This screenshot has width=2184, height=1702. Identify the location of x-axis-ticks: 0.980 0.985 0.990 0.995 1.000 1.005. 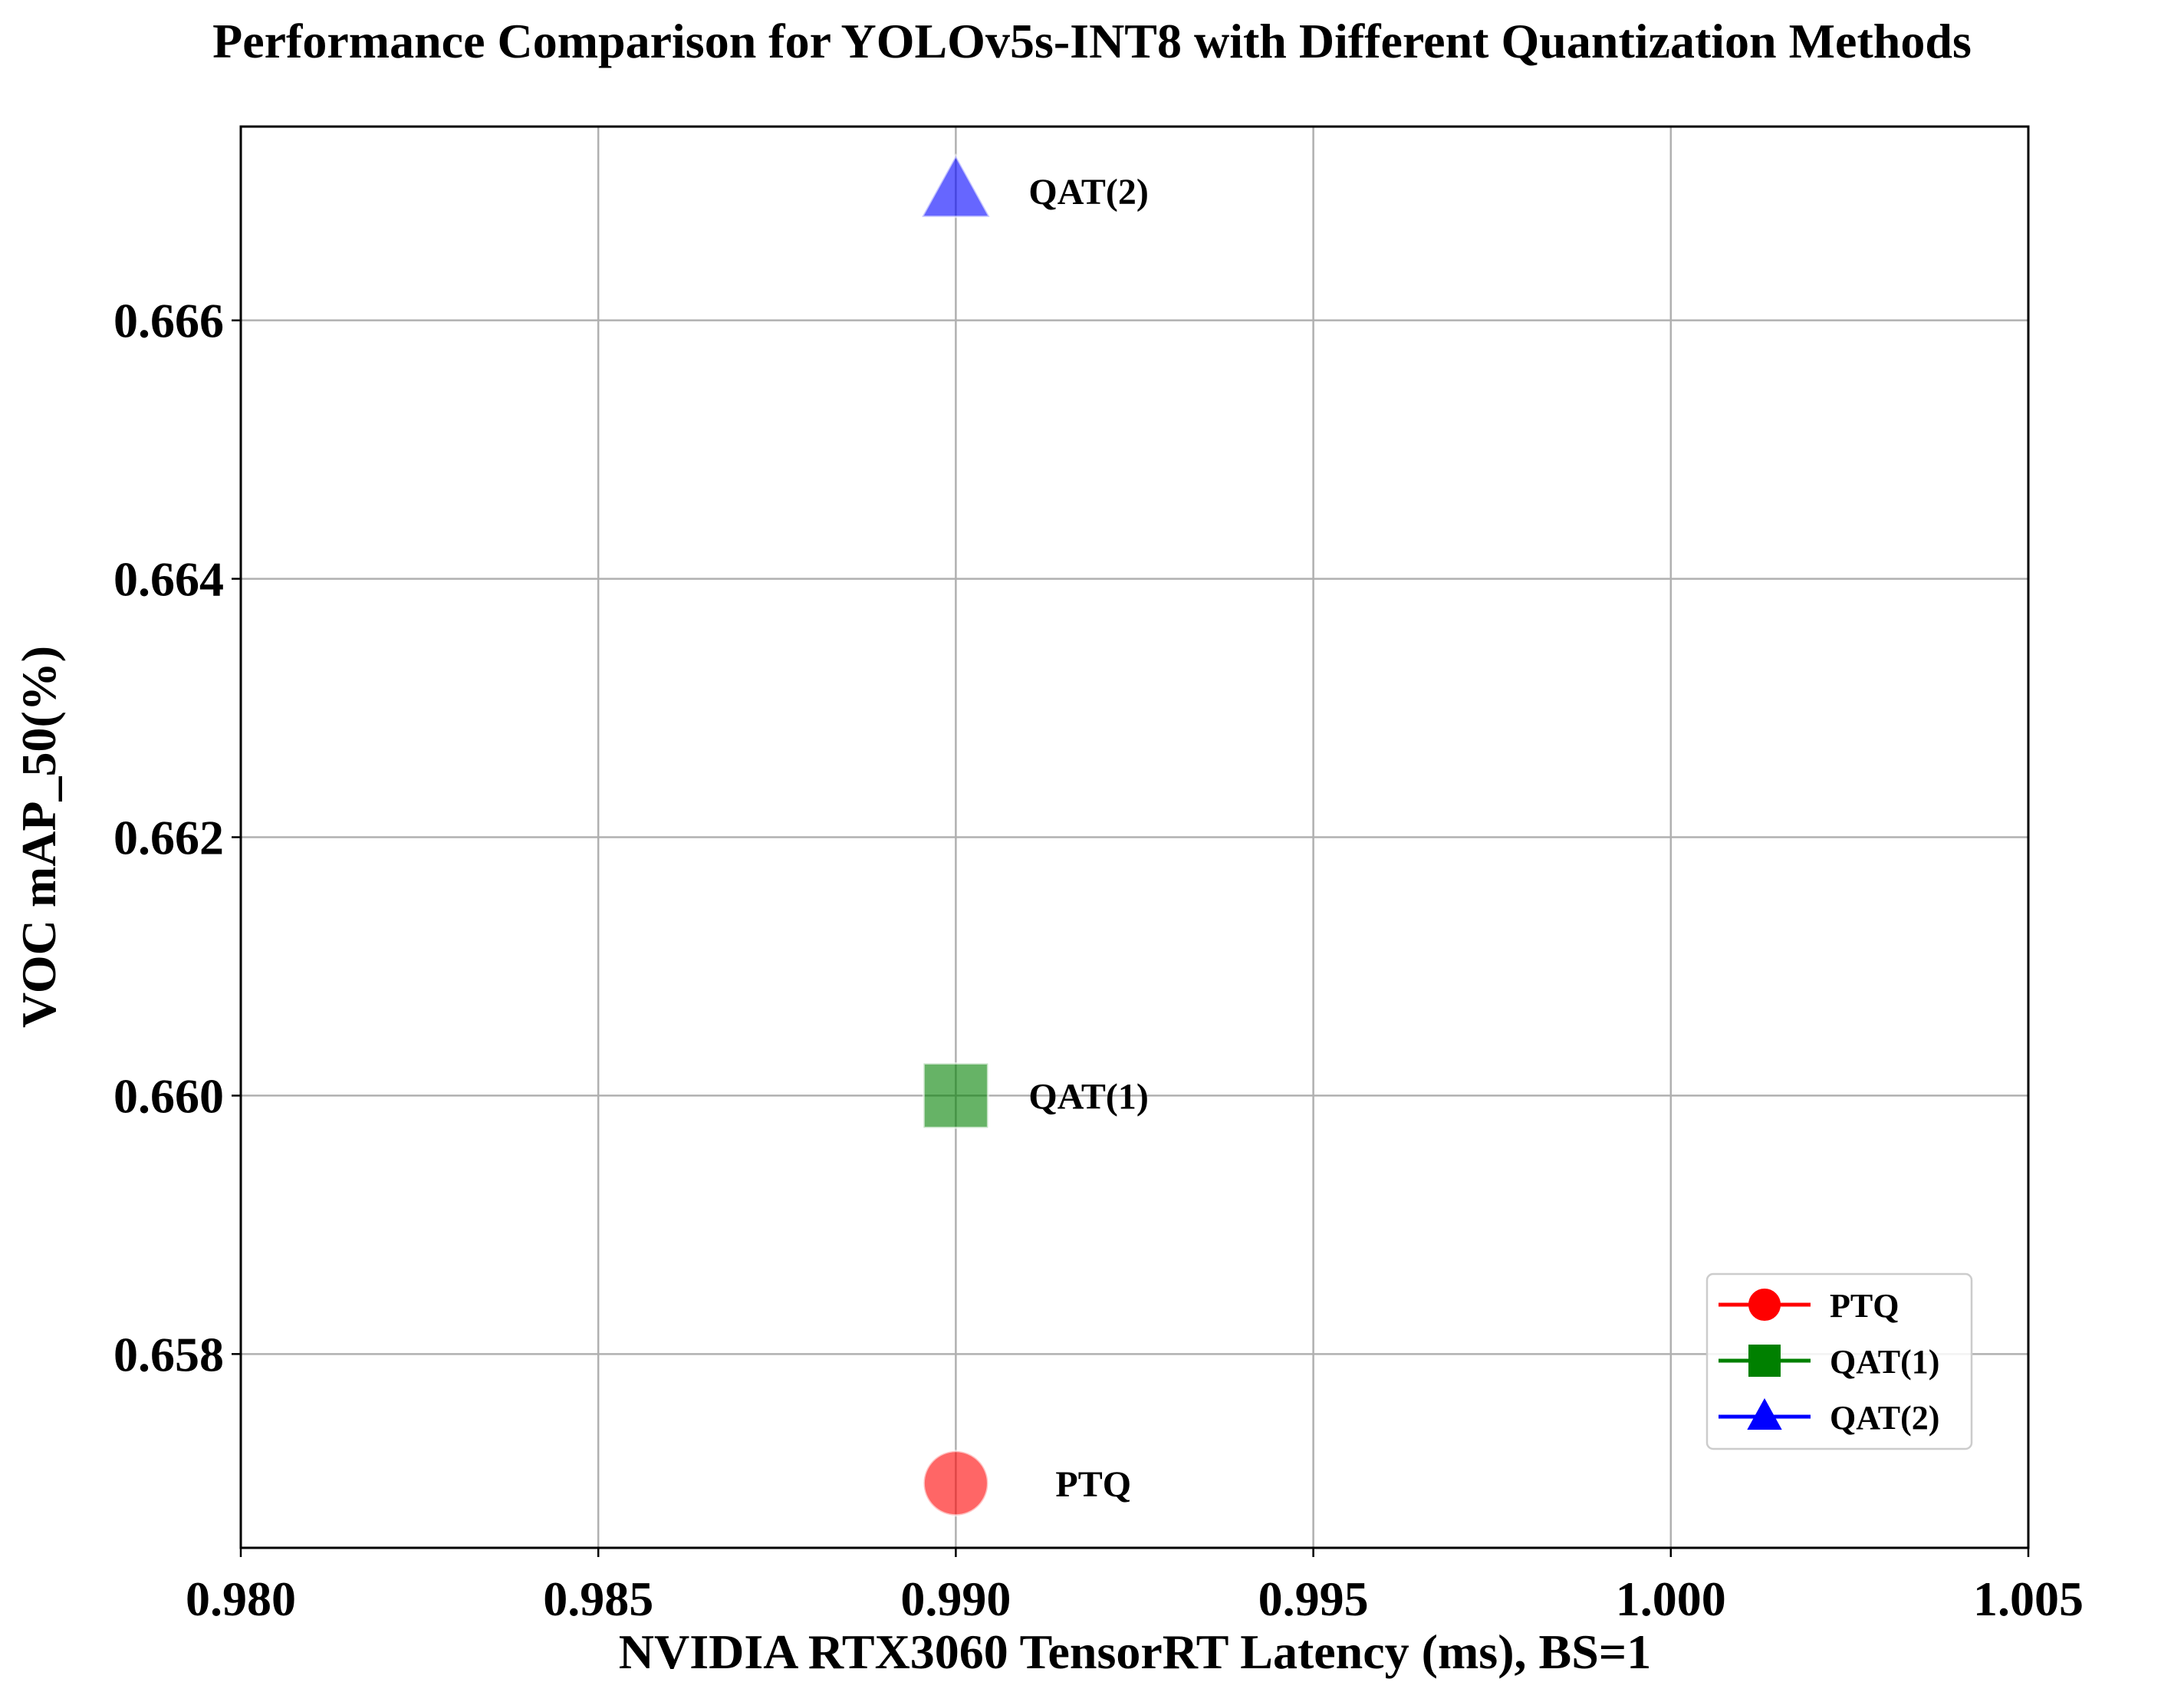
(1135, 1587).